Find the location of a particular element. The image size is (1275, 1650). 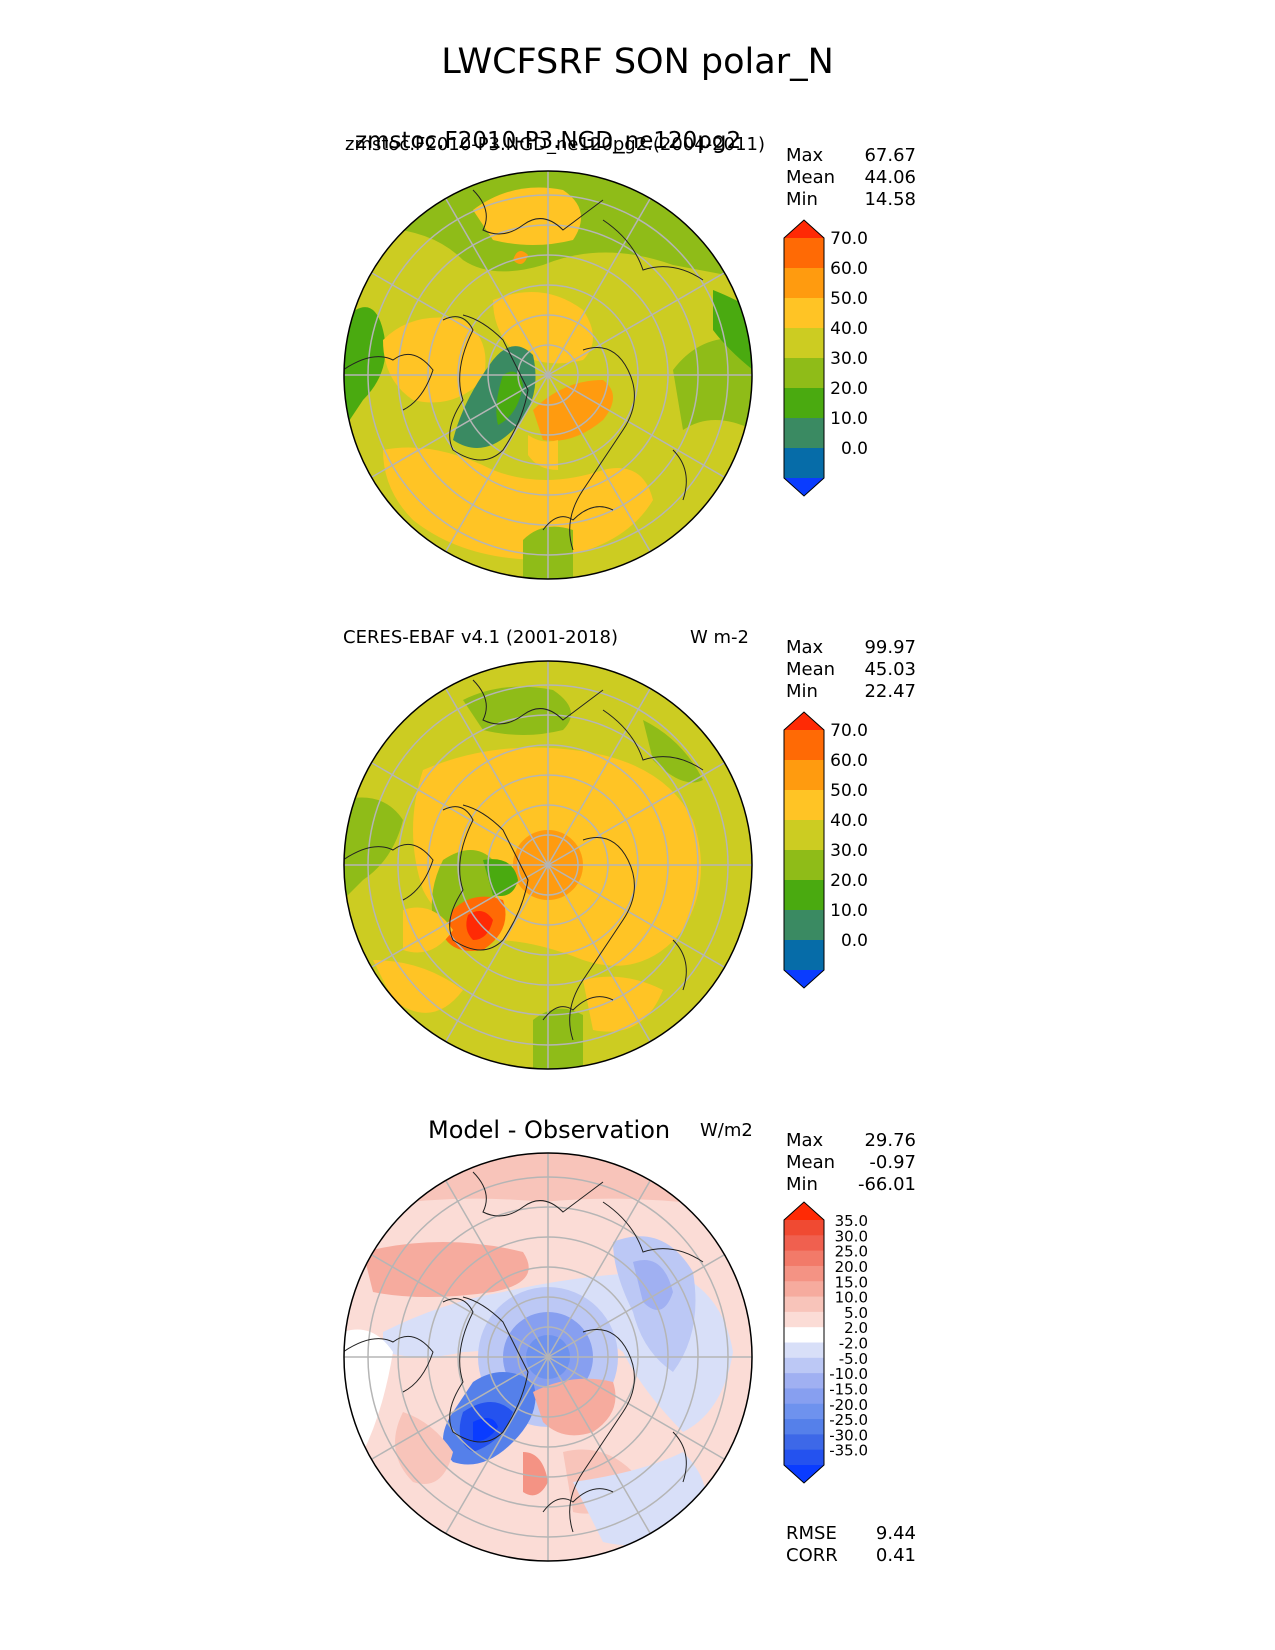

colorbar-tick-label: 15.0 is located at coordinates (851, 1282).